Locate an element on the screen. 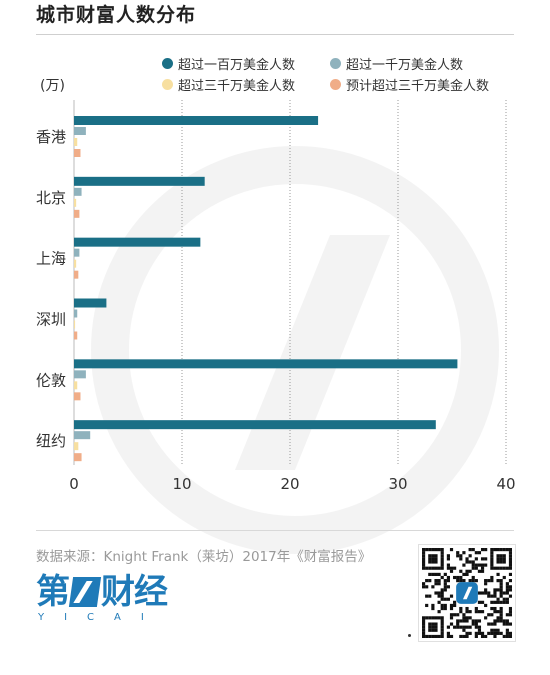  x-tick-label: 30 is located at coordinates (397, 484).